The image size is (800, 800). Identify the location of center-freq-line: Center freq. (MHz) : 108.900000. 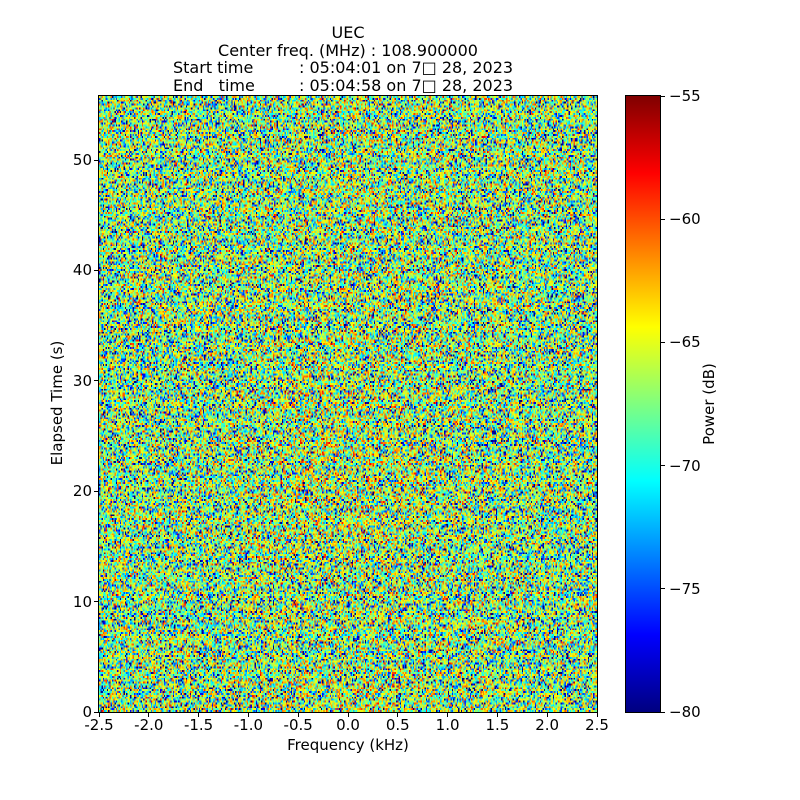
(348, 50).